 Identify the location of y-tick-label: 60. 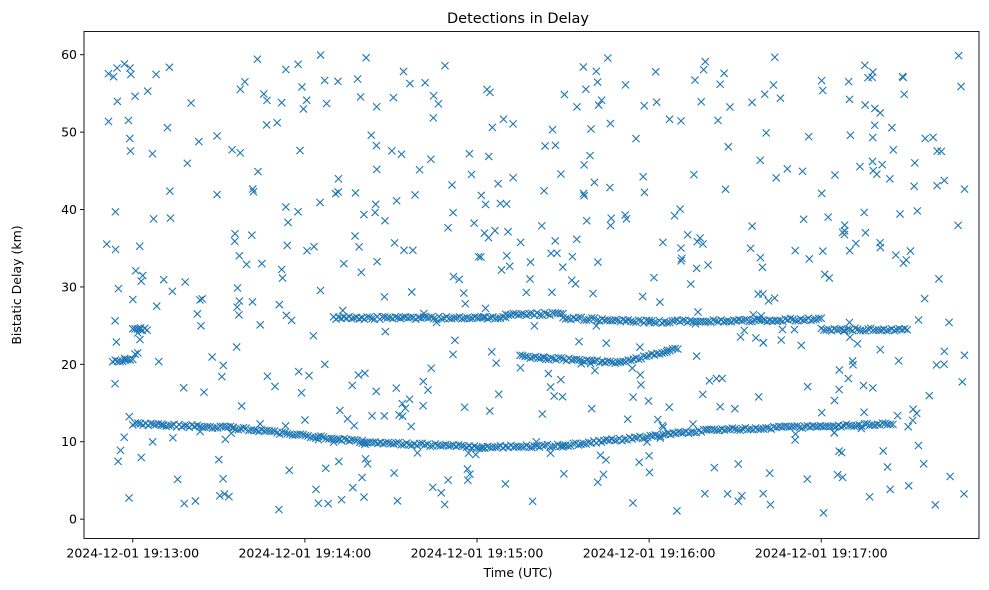
(69, 54).